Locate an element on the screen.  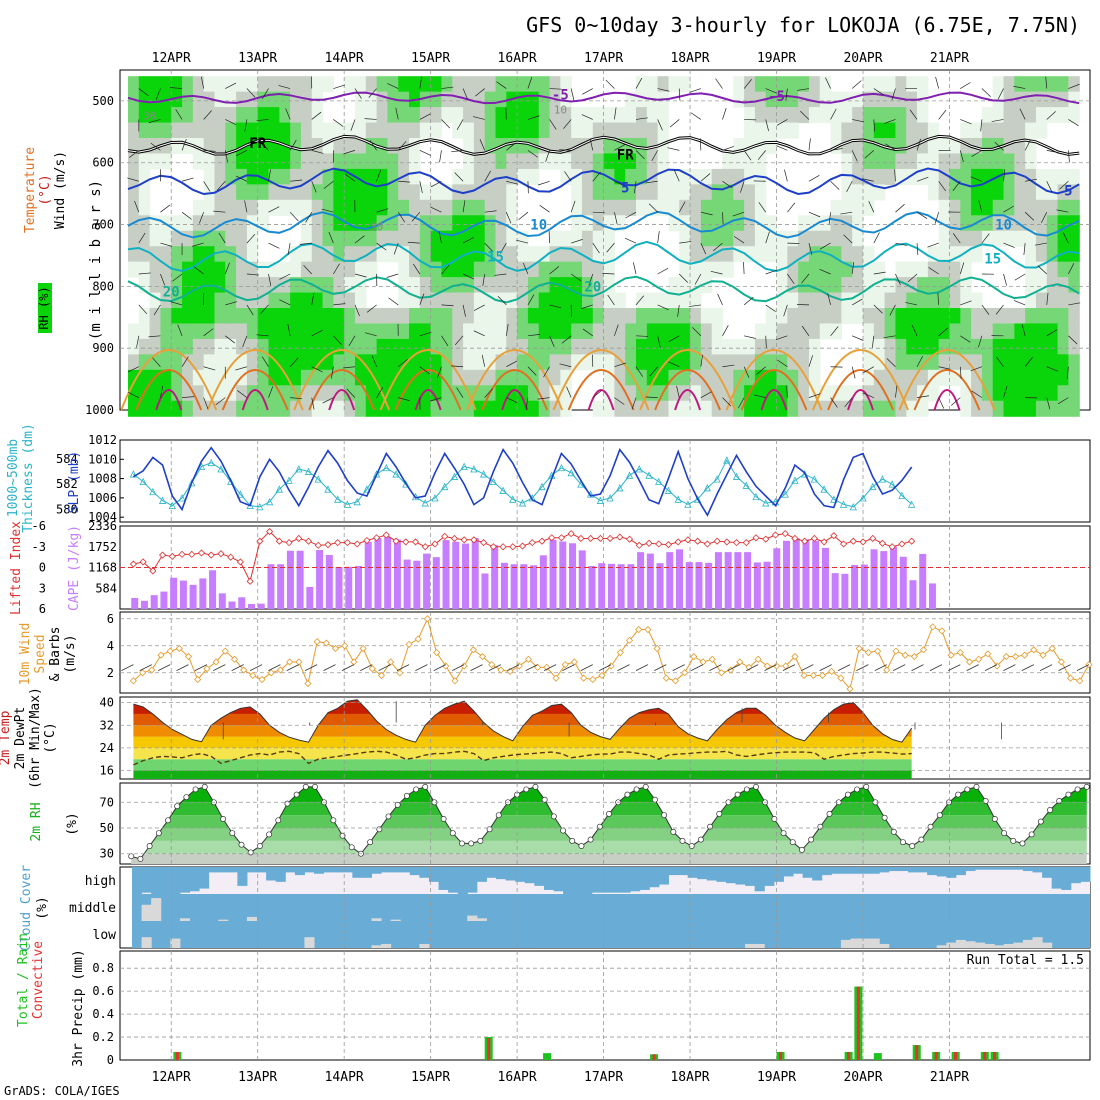
date-label-bottom-21APR: 21APR is located at coordinates (949, 1077).